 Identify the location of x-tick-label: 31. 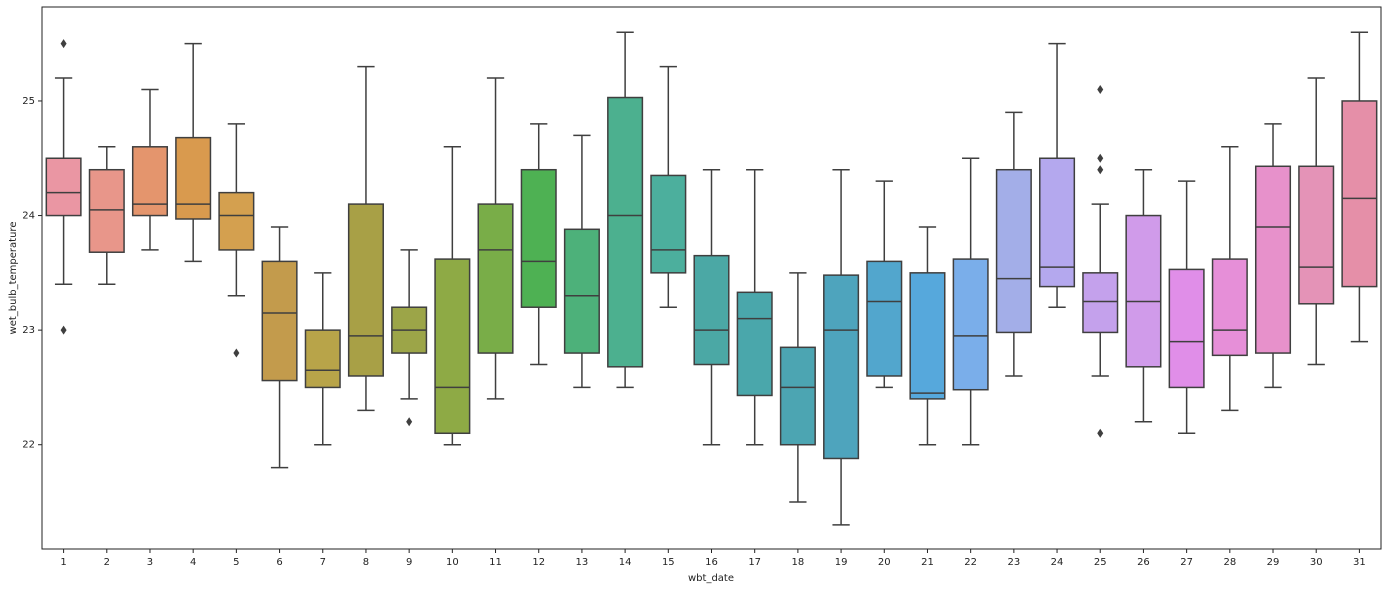
(1359, 562).